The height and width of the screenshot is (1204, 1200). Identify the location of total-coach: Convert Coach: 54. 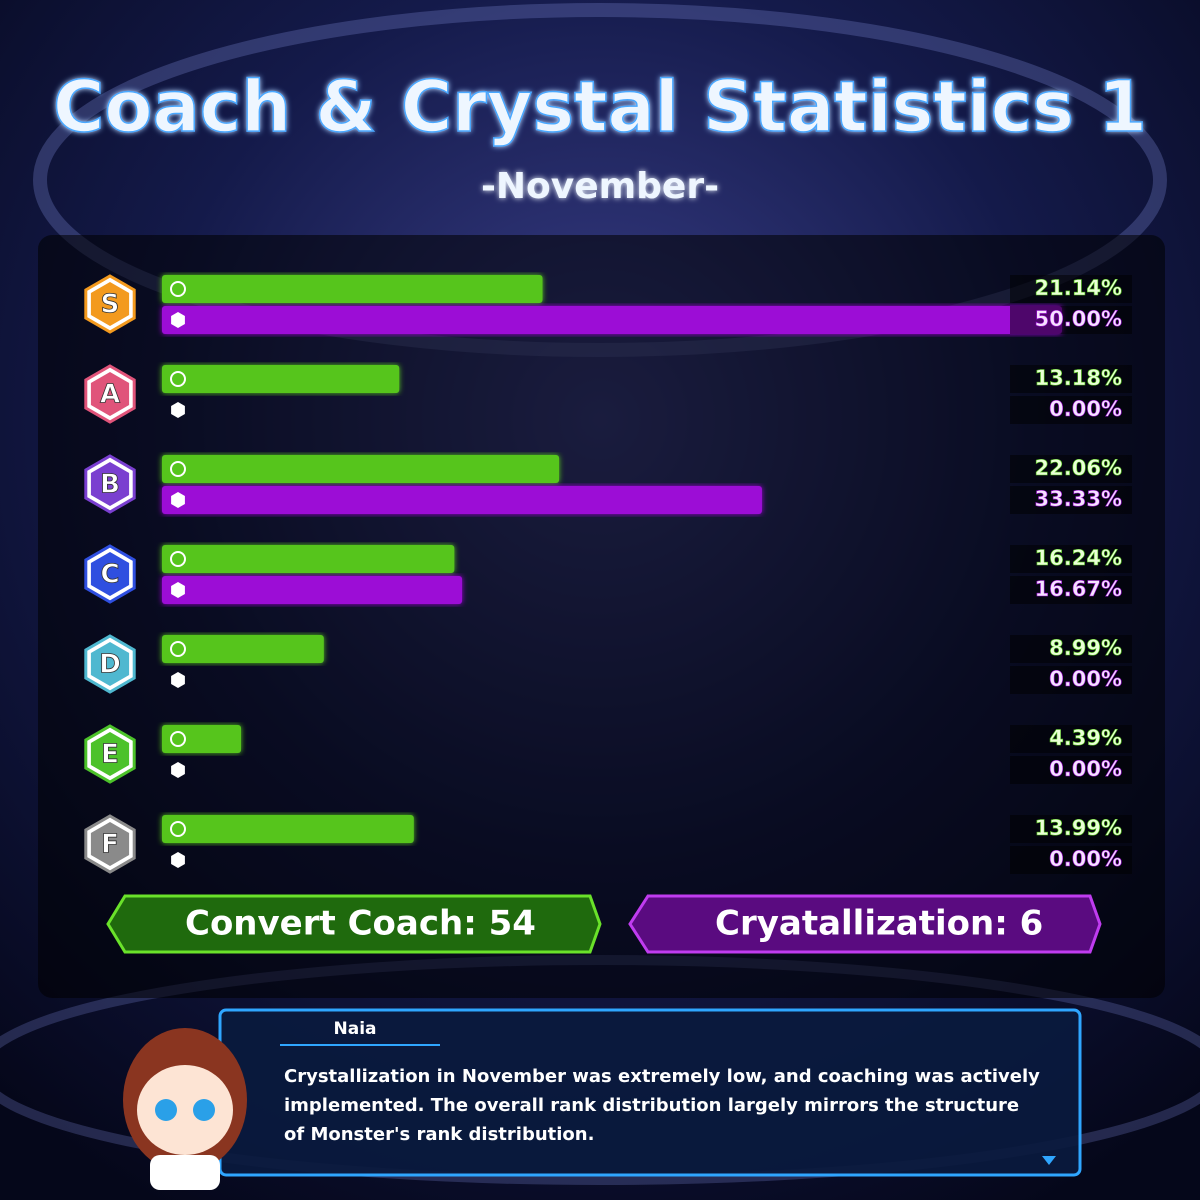
(360, 924).